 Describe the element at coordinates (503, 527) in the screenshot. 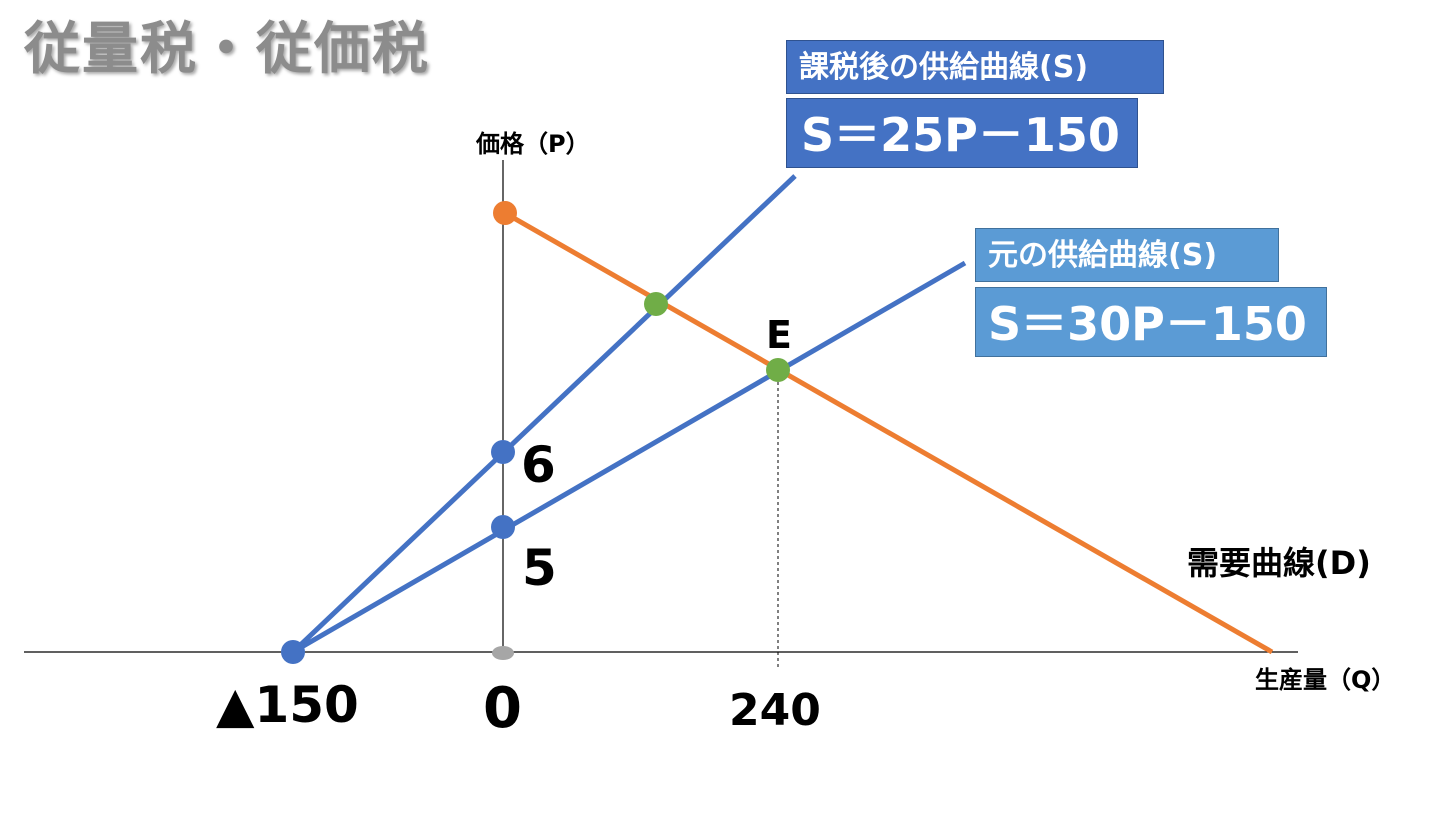

I see `price-5-point` at that location.